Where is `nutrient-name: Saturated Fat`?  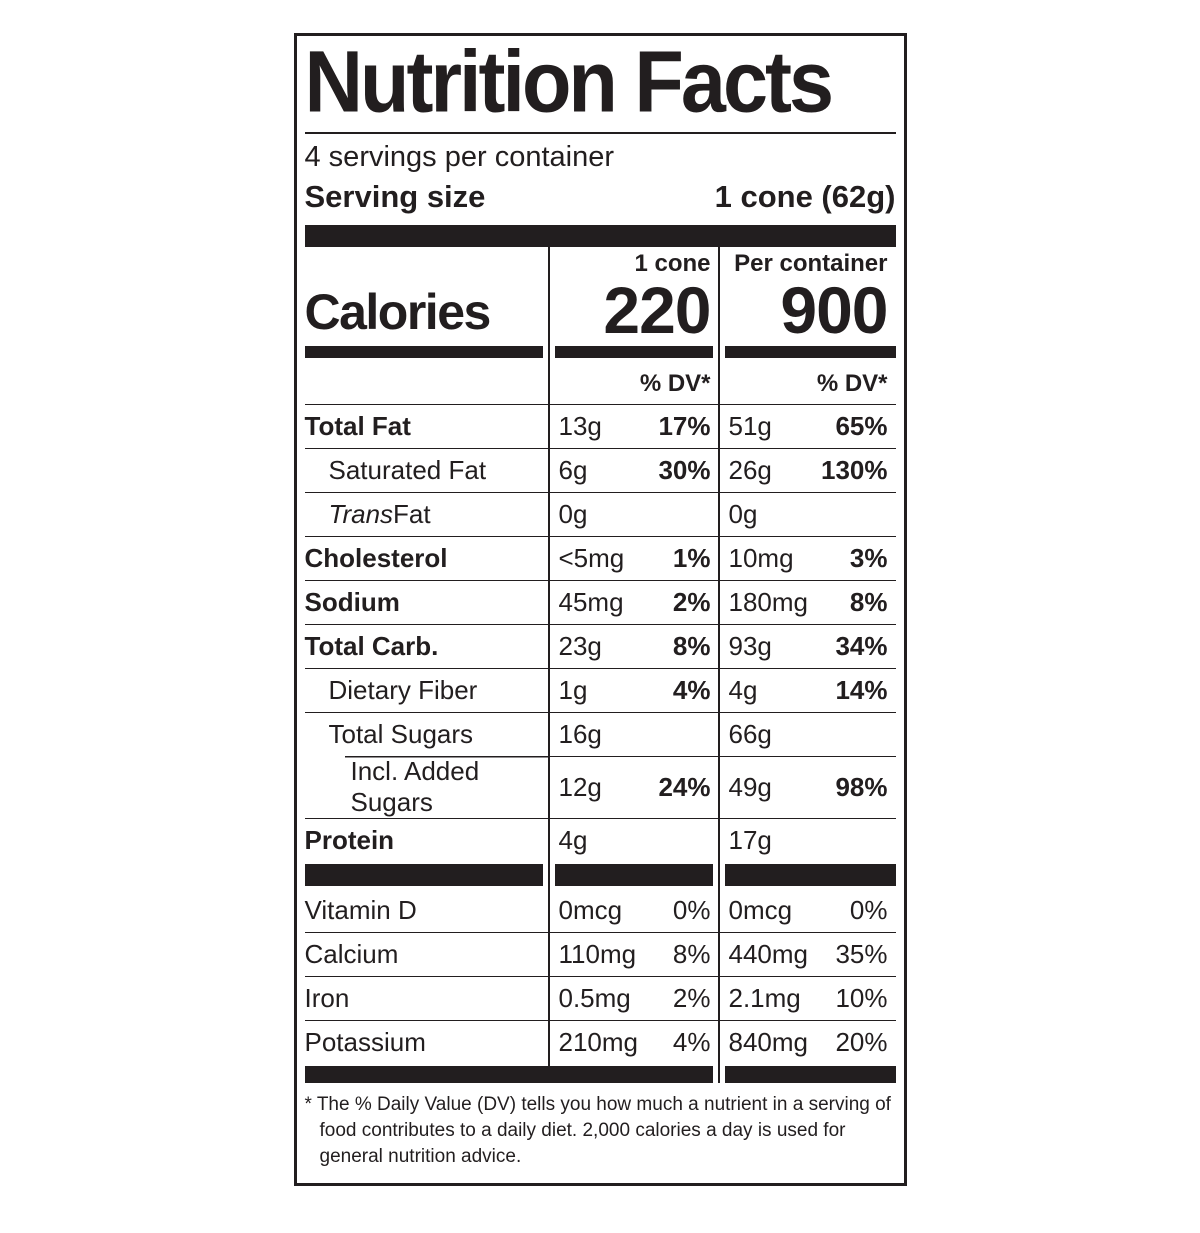 nutrient-name: Saturated Fat is located at coordinates (426, 470).